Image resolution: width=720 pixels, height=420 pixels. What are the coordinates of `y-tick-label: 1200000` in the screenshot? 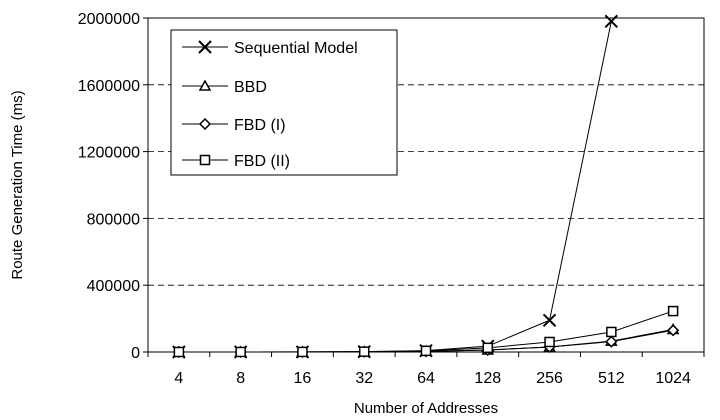 It's located at (109, 153).